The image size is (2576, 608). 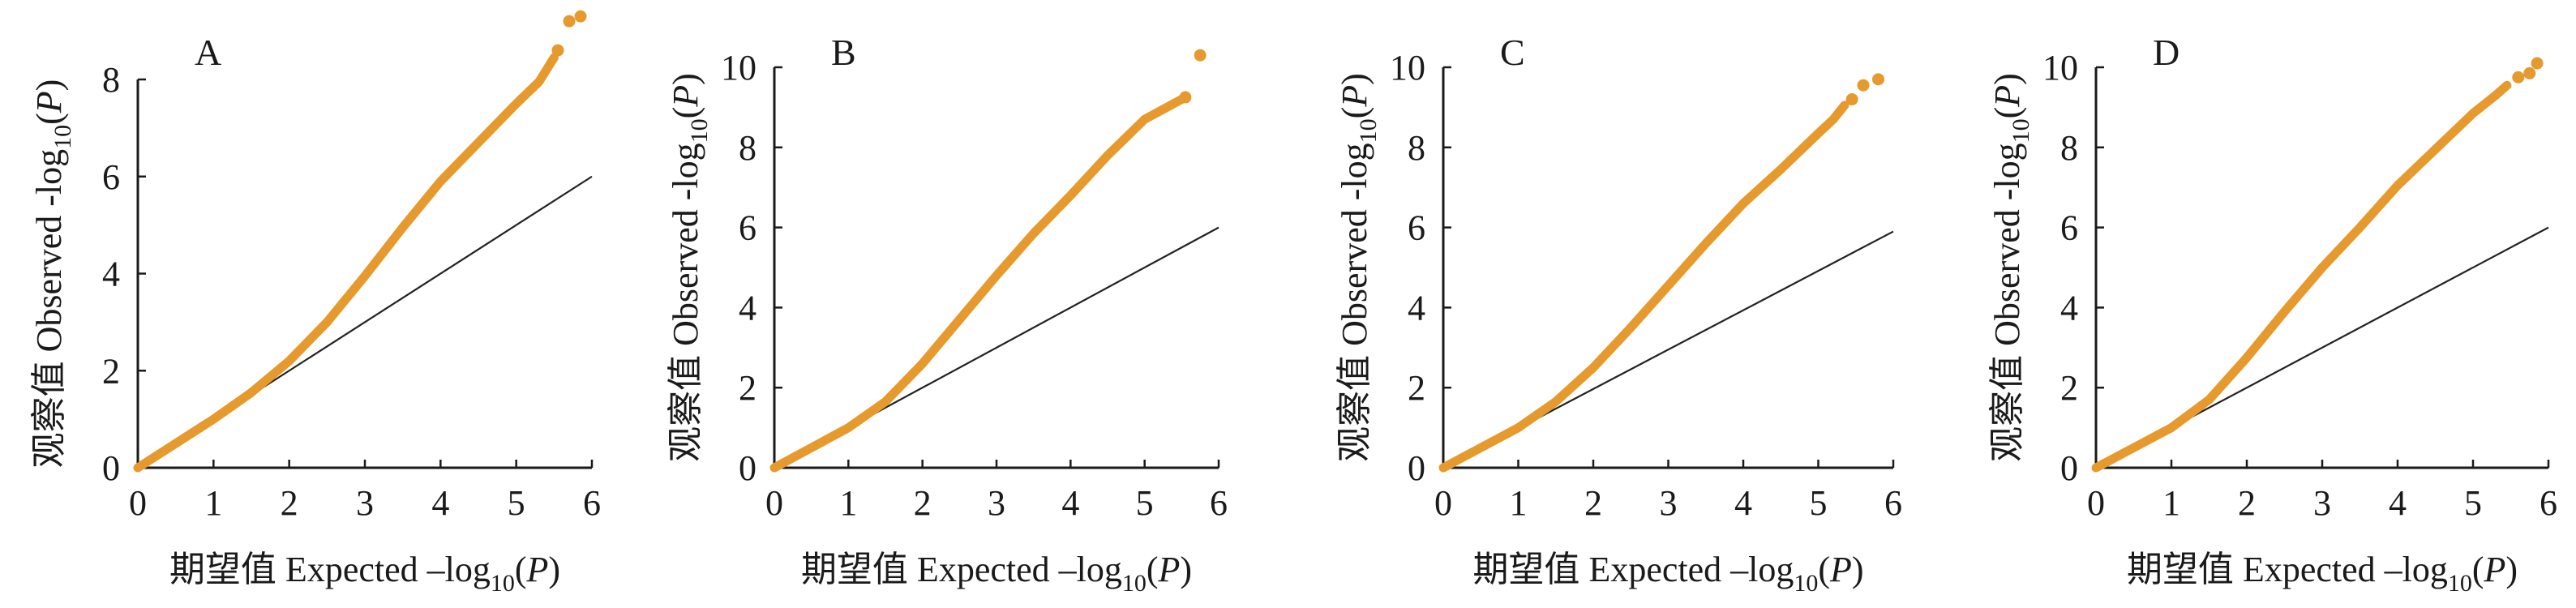 I want to click on panel-letter: A, so click(x=208, y=52).